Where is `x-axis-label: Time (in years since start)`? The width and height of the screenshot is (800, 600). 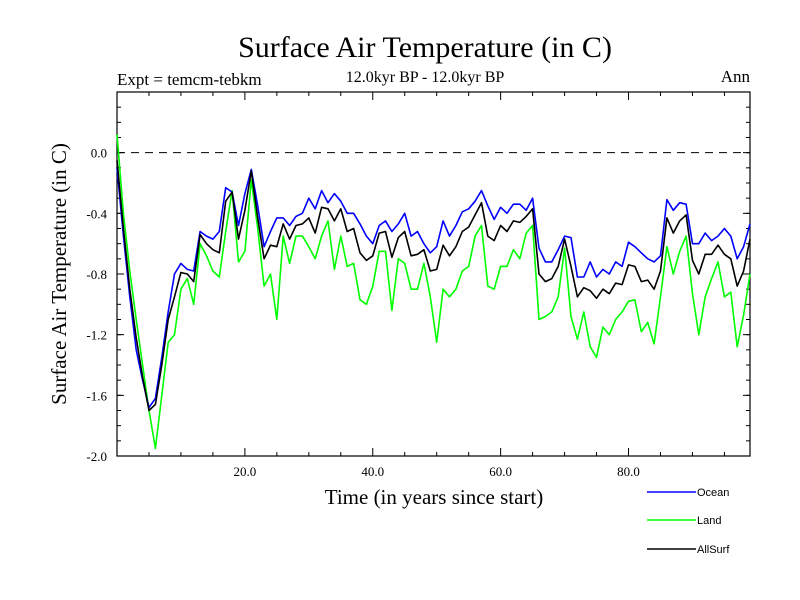 x-axis-label: Time (in years since start) is located at coordinates (434, 497).